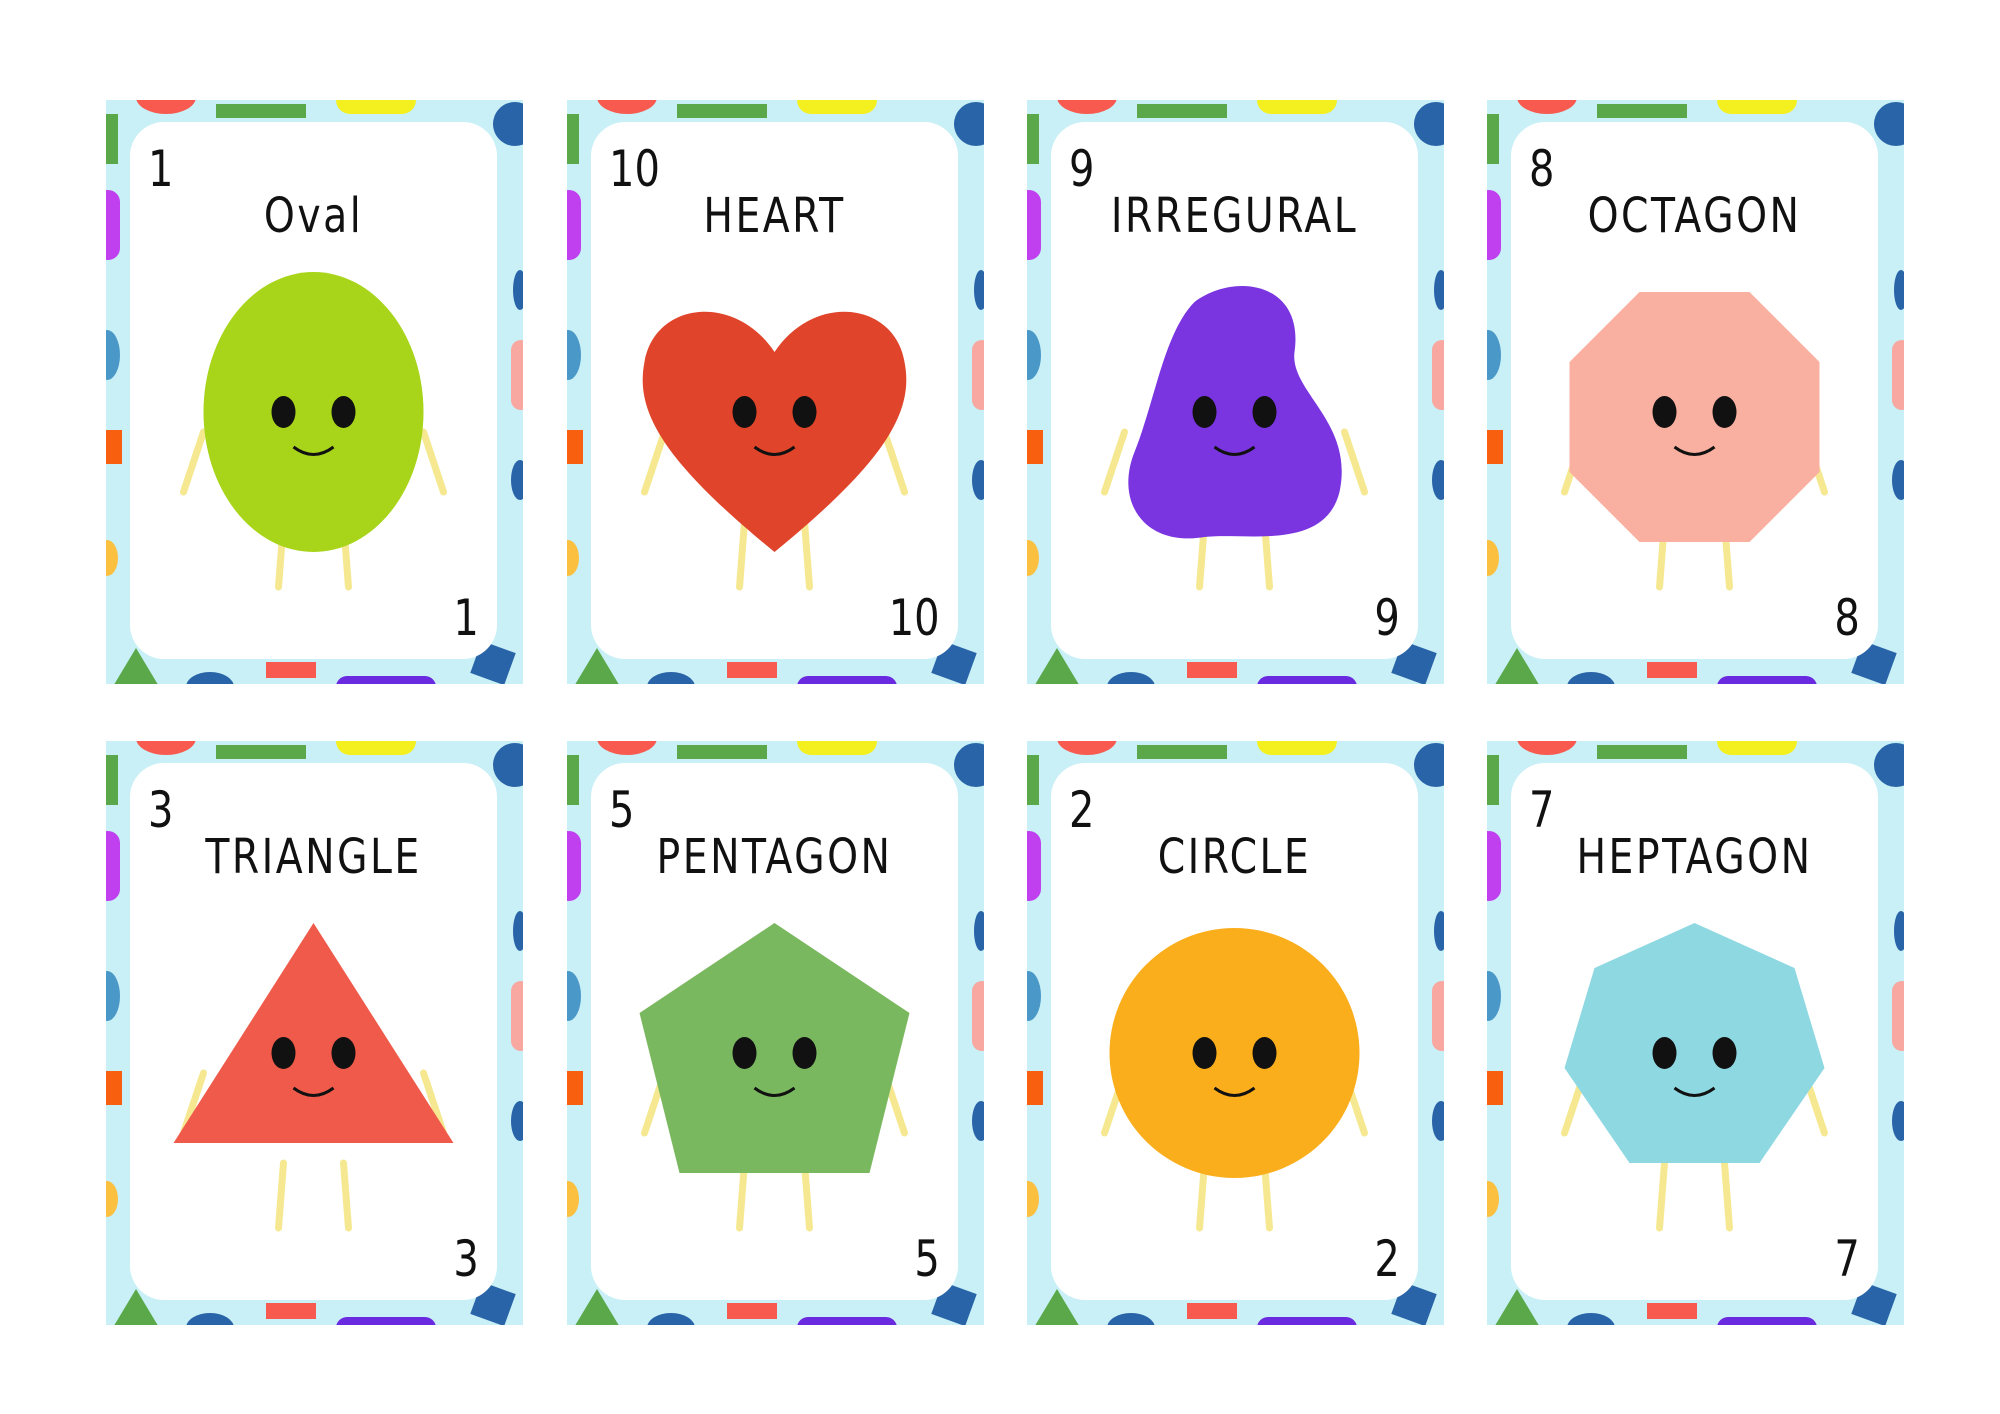 The image size is (2000, 1414). I want to click on circle-body-shape, so click(1234, 1053).